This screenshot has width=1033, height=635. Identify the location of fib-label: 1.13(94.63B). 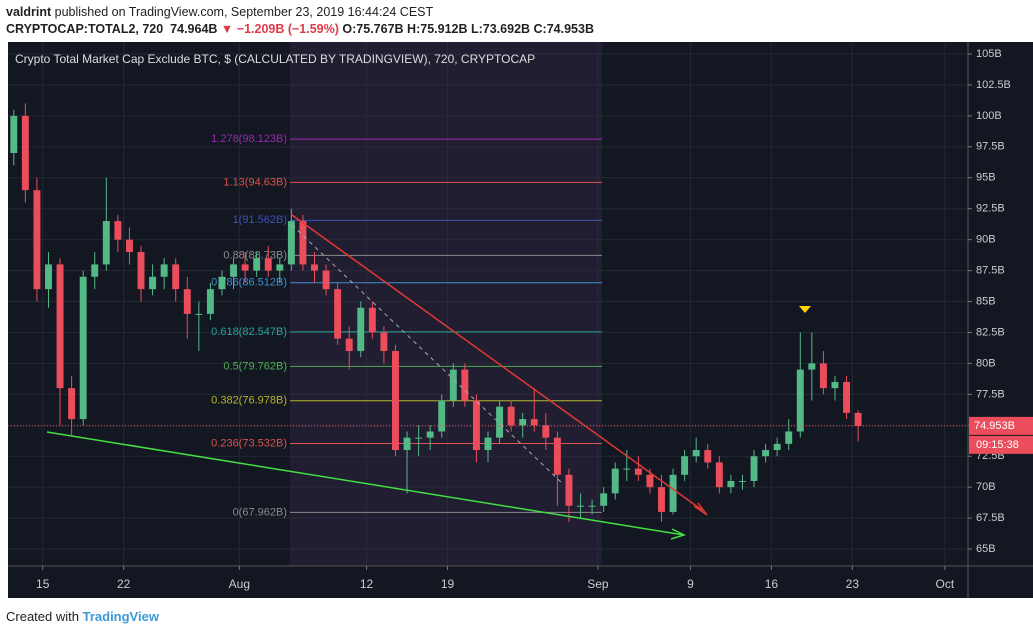
(255, 182).